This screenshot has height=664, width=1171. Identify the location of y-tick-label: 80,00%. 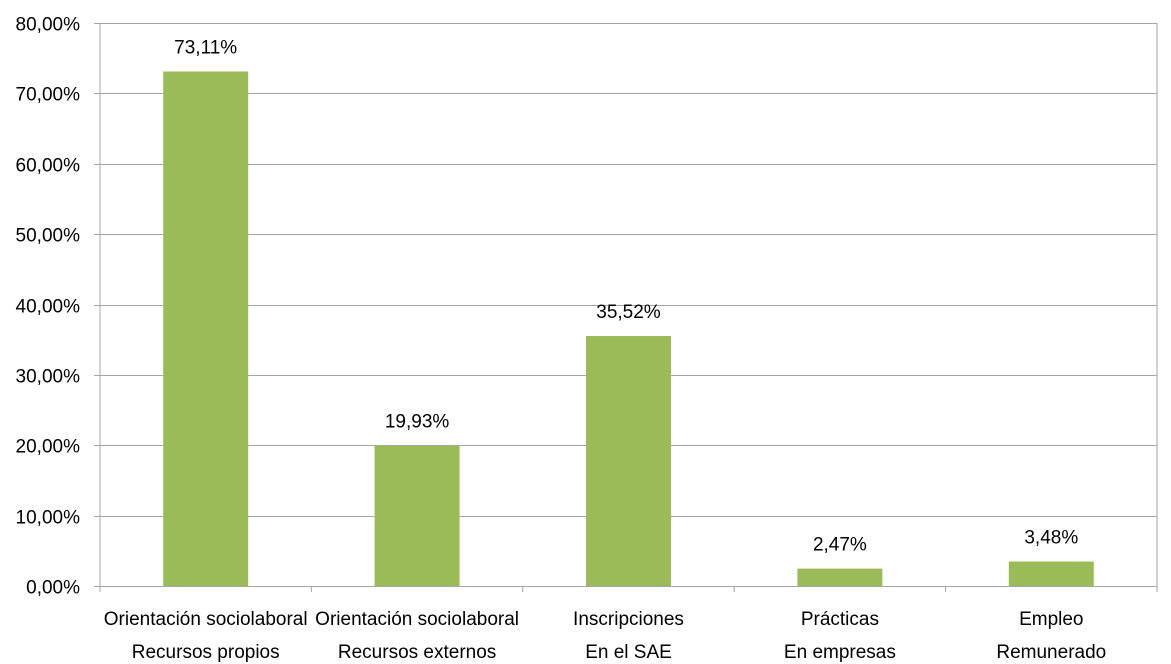
(48, 25).